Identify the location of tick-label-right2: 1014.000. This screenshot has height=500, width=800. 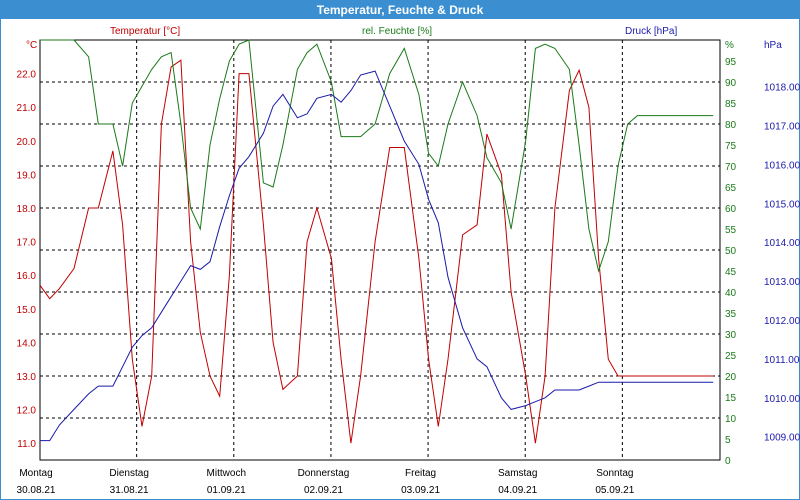
(782, 243).